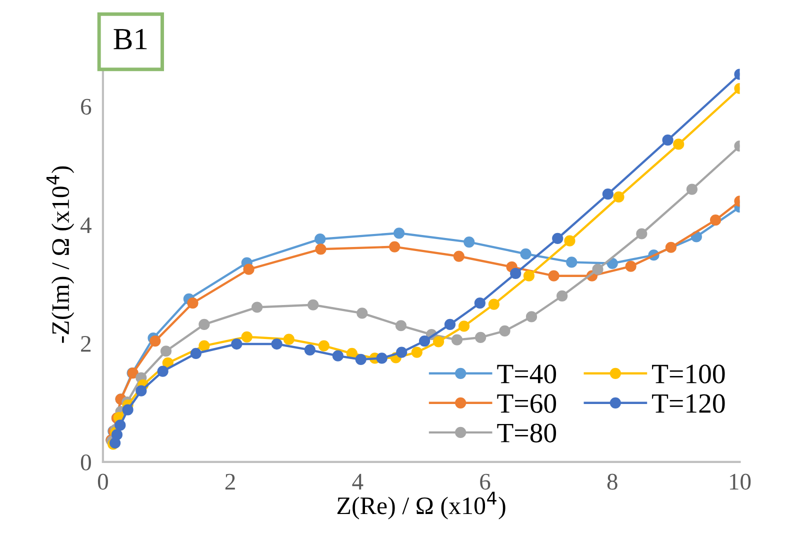  What do you see at coordinates (230, 482) in the screenshot?
I see `x-tick-label: 2` at bounding box center [230, 482].